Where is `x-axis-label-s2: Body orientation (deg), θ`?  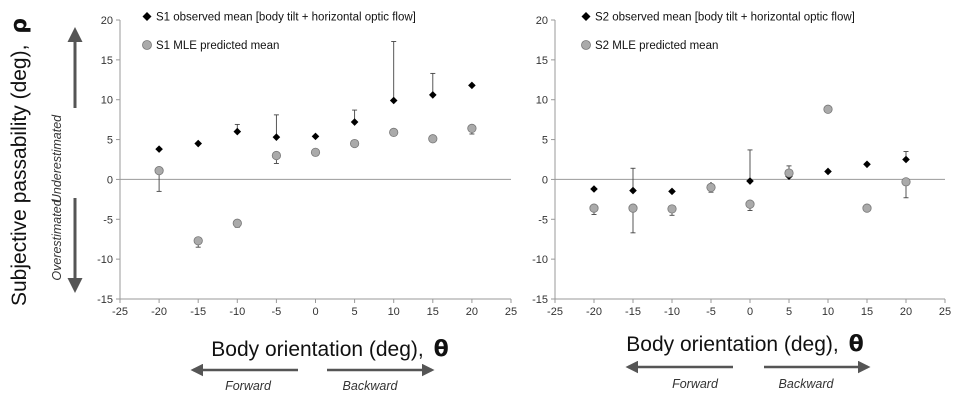
x-axis-label-s2: Body orientation (deg), θ is located at coordinates (744, 344).